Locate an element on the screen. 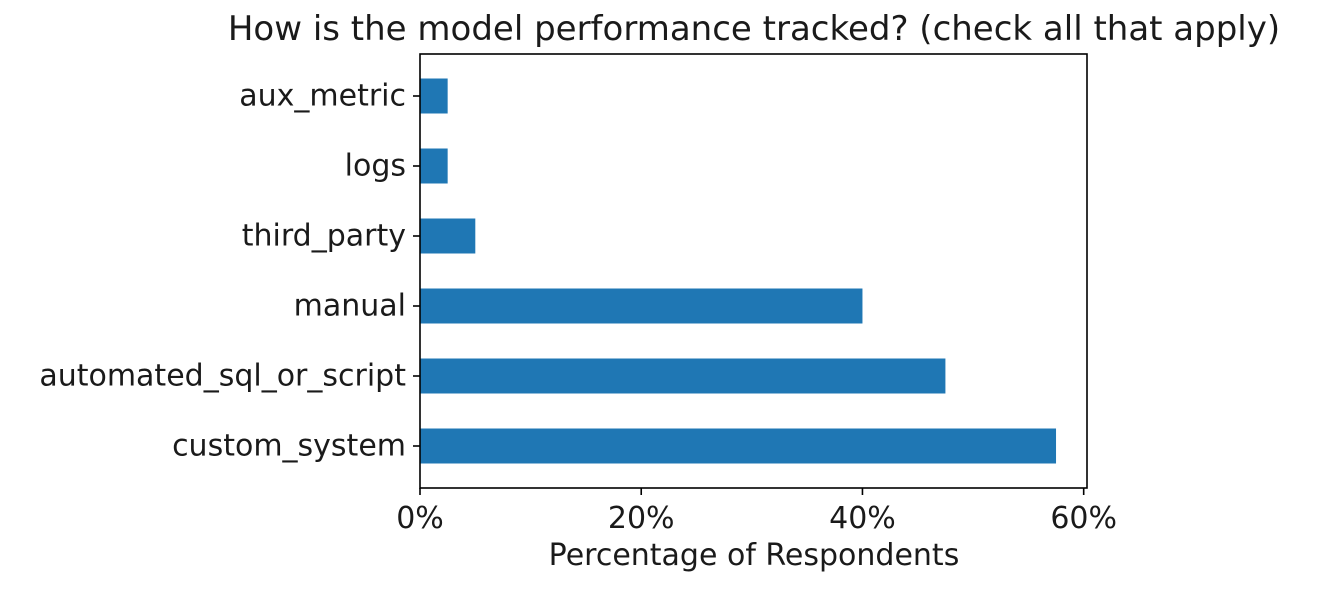 This screenshot has width=1326, height=591. x-tick-label: 20% is located at coordinates (641, 518).